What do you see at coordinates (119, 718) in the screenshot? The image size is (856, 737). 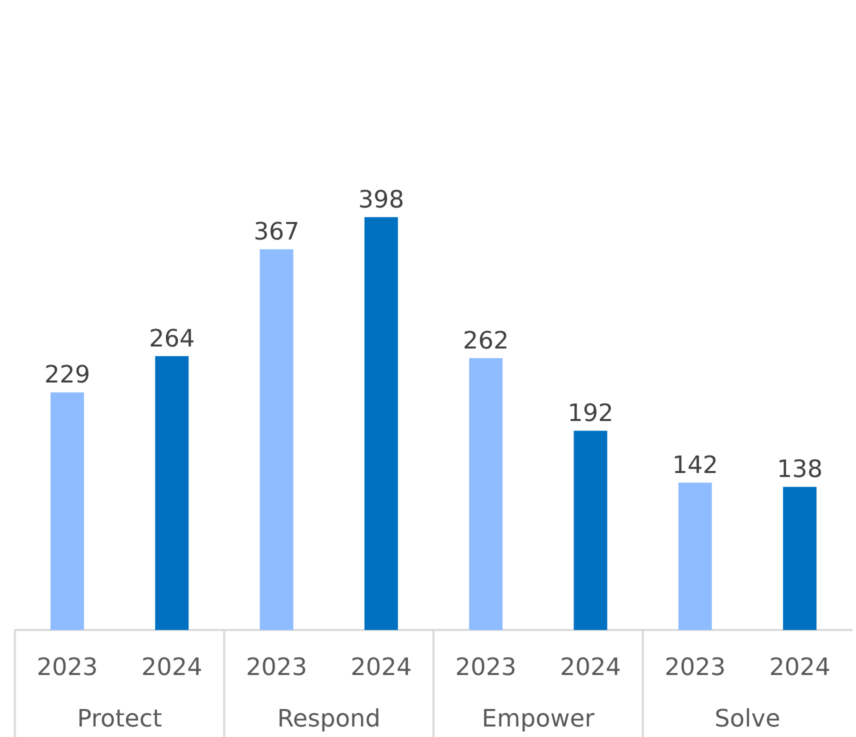 I see `x-tick-label: Protect` at bounding box center [119, 718].